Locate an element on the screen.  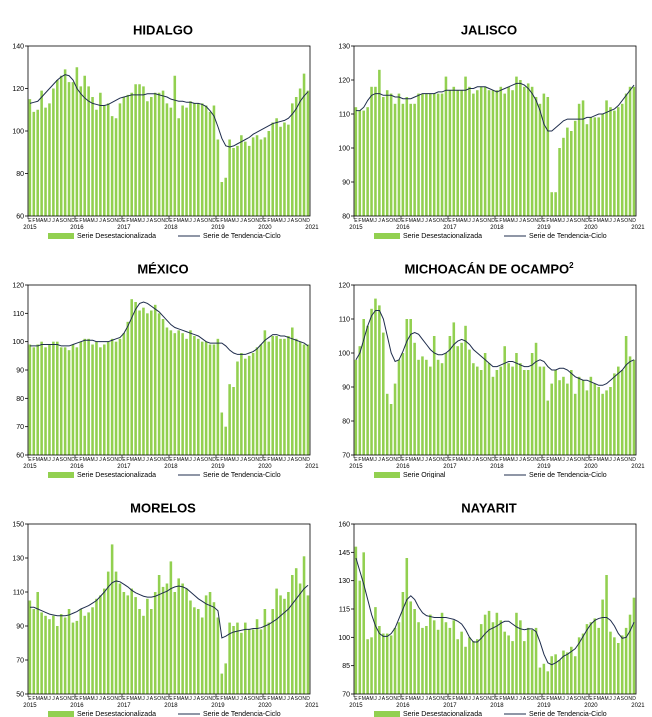
x-year-label: 2020 is located at coordinates (265, 228).